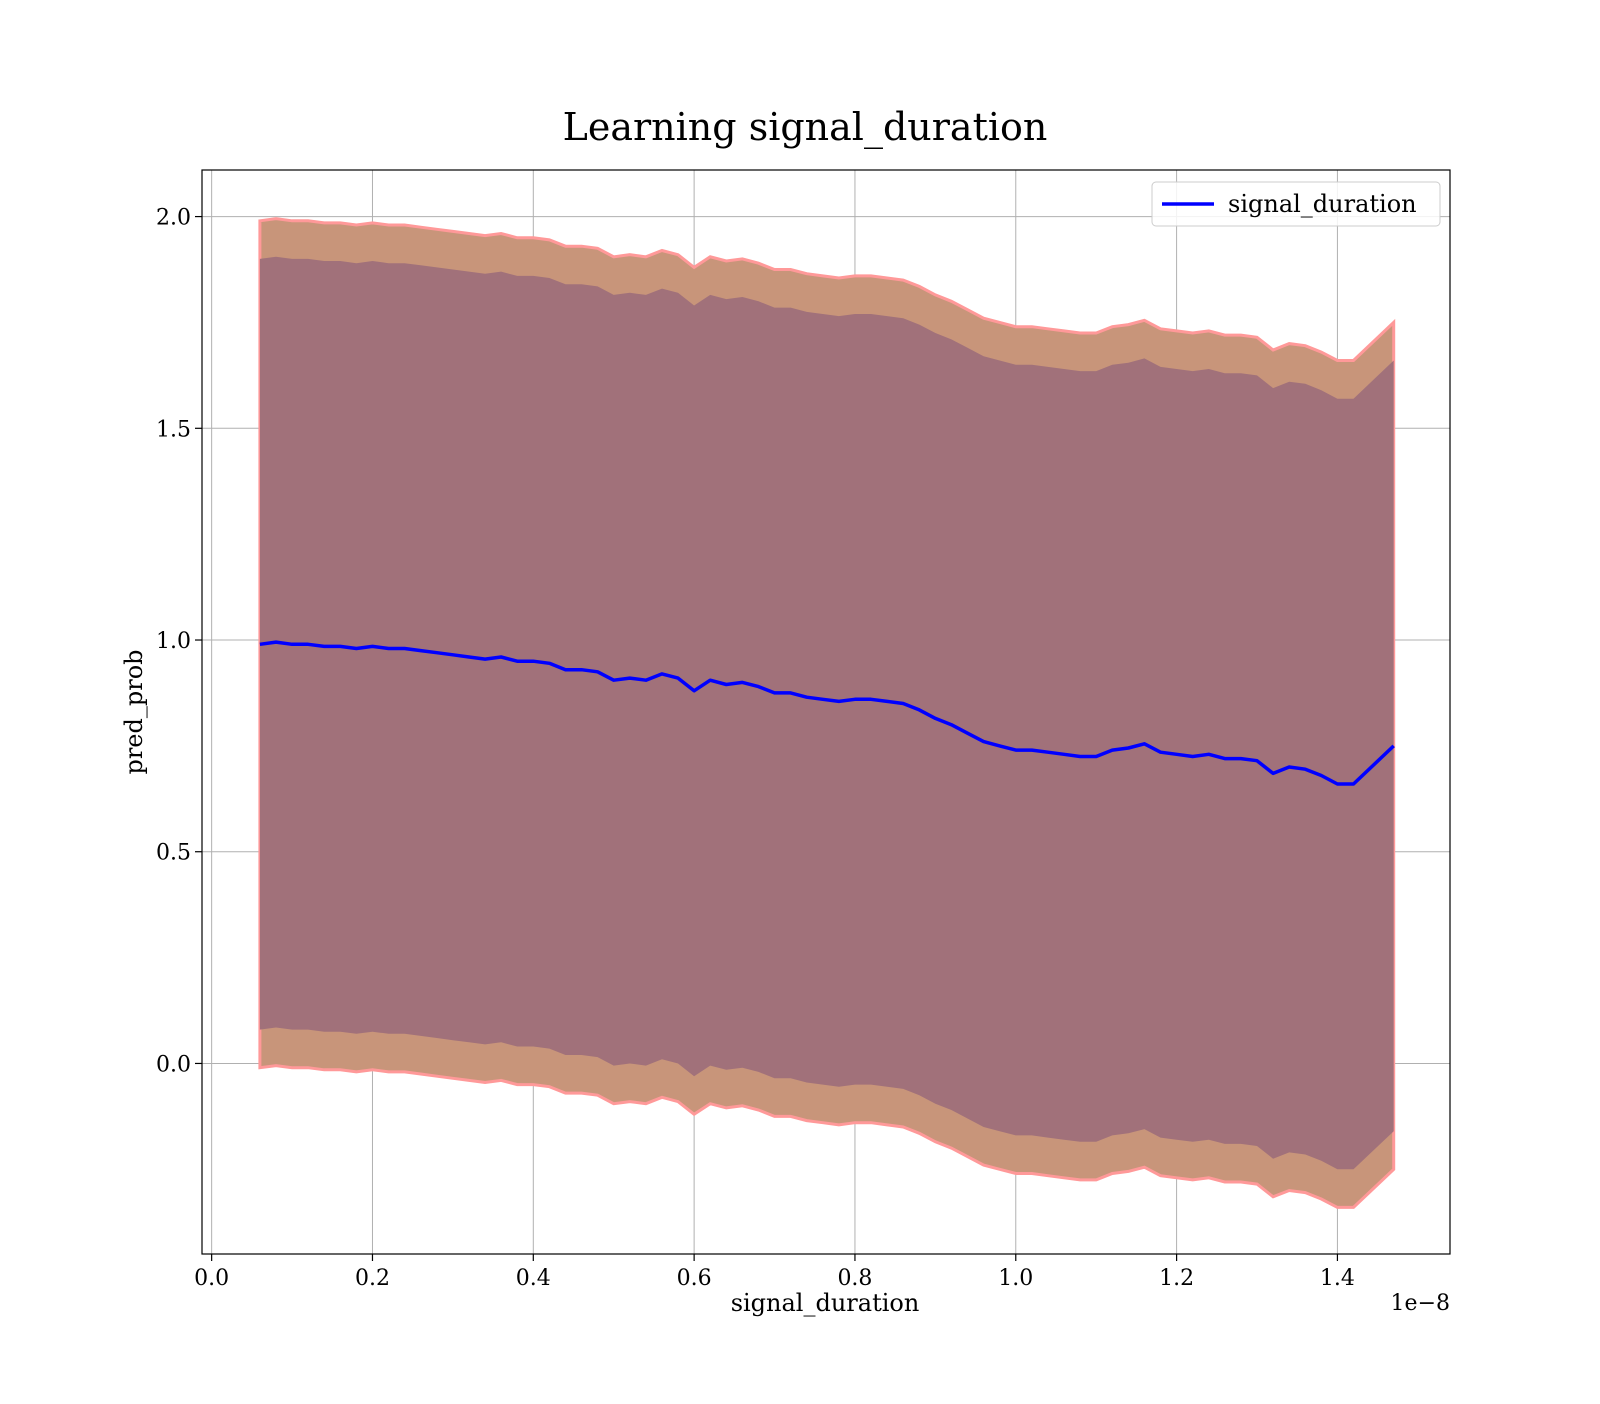  I want to click on series-line, so click(827, 713).